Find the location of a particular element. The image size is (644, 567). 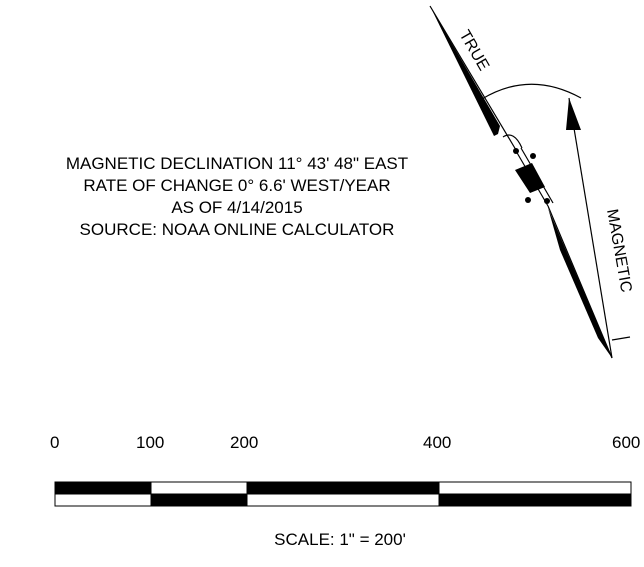

magnetic-north-arrow is located at coordinates (598, 228).